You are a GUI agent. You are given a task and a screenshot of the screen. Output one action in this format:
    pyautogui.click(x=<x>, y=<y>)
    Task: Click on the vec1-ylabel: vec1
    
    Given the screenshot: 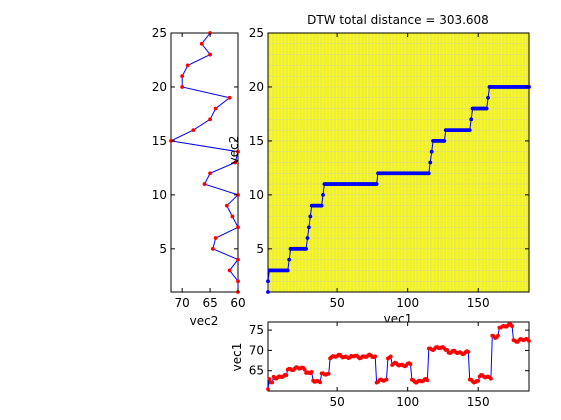 What is the action you would take?
    pyautogui.click(x=237, y=357)
    